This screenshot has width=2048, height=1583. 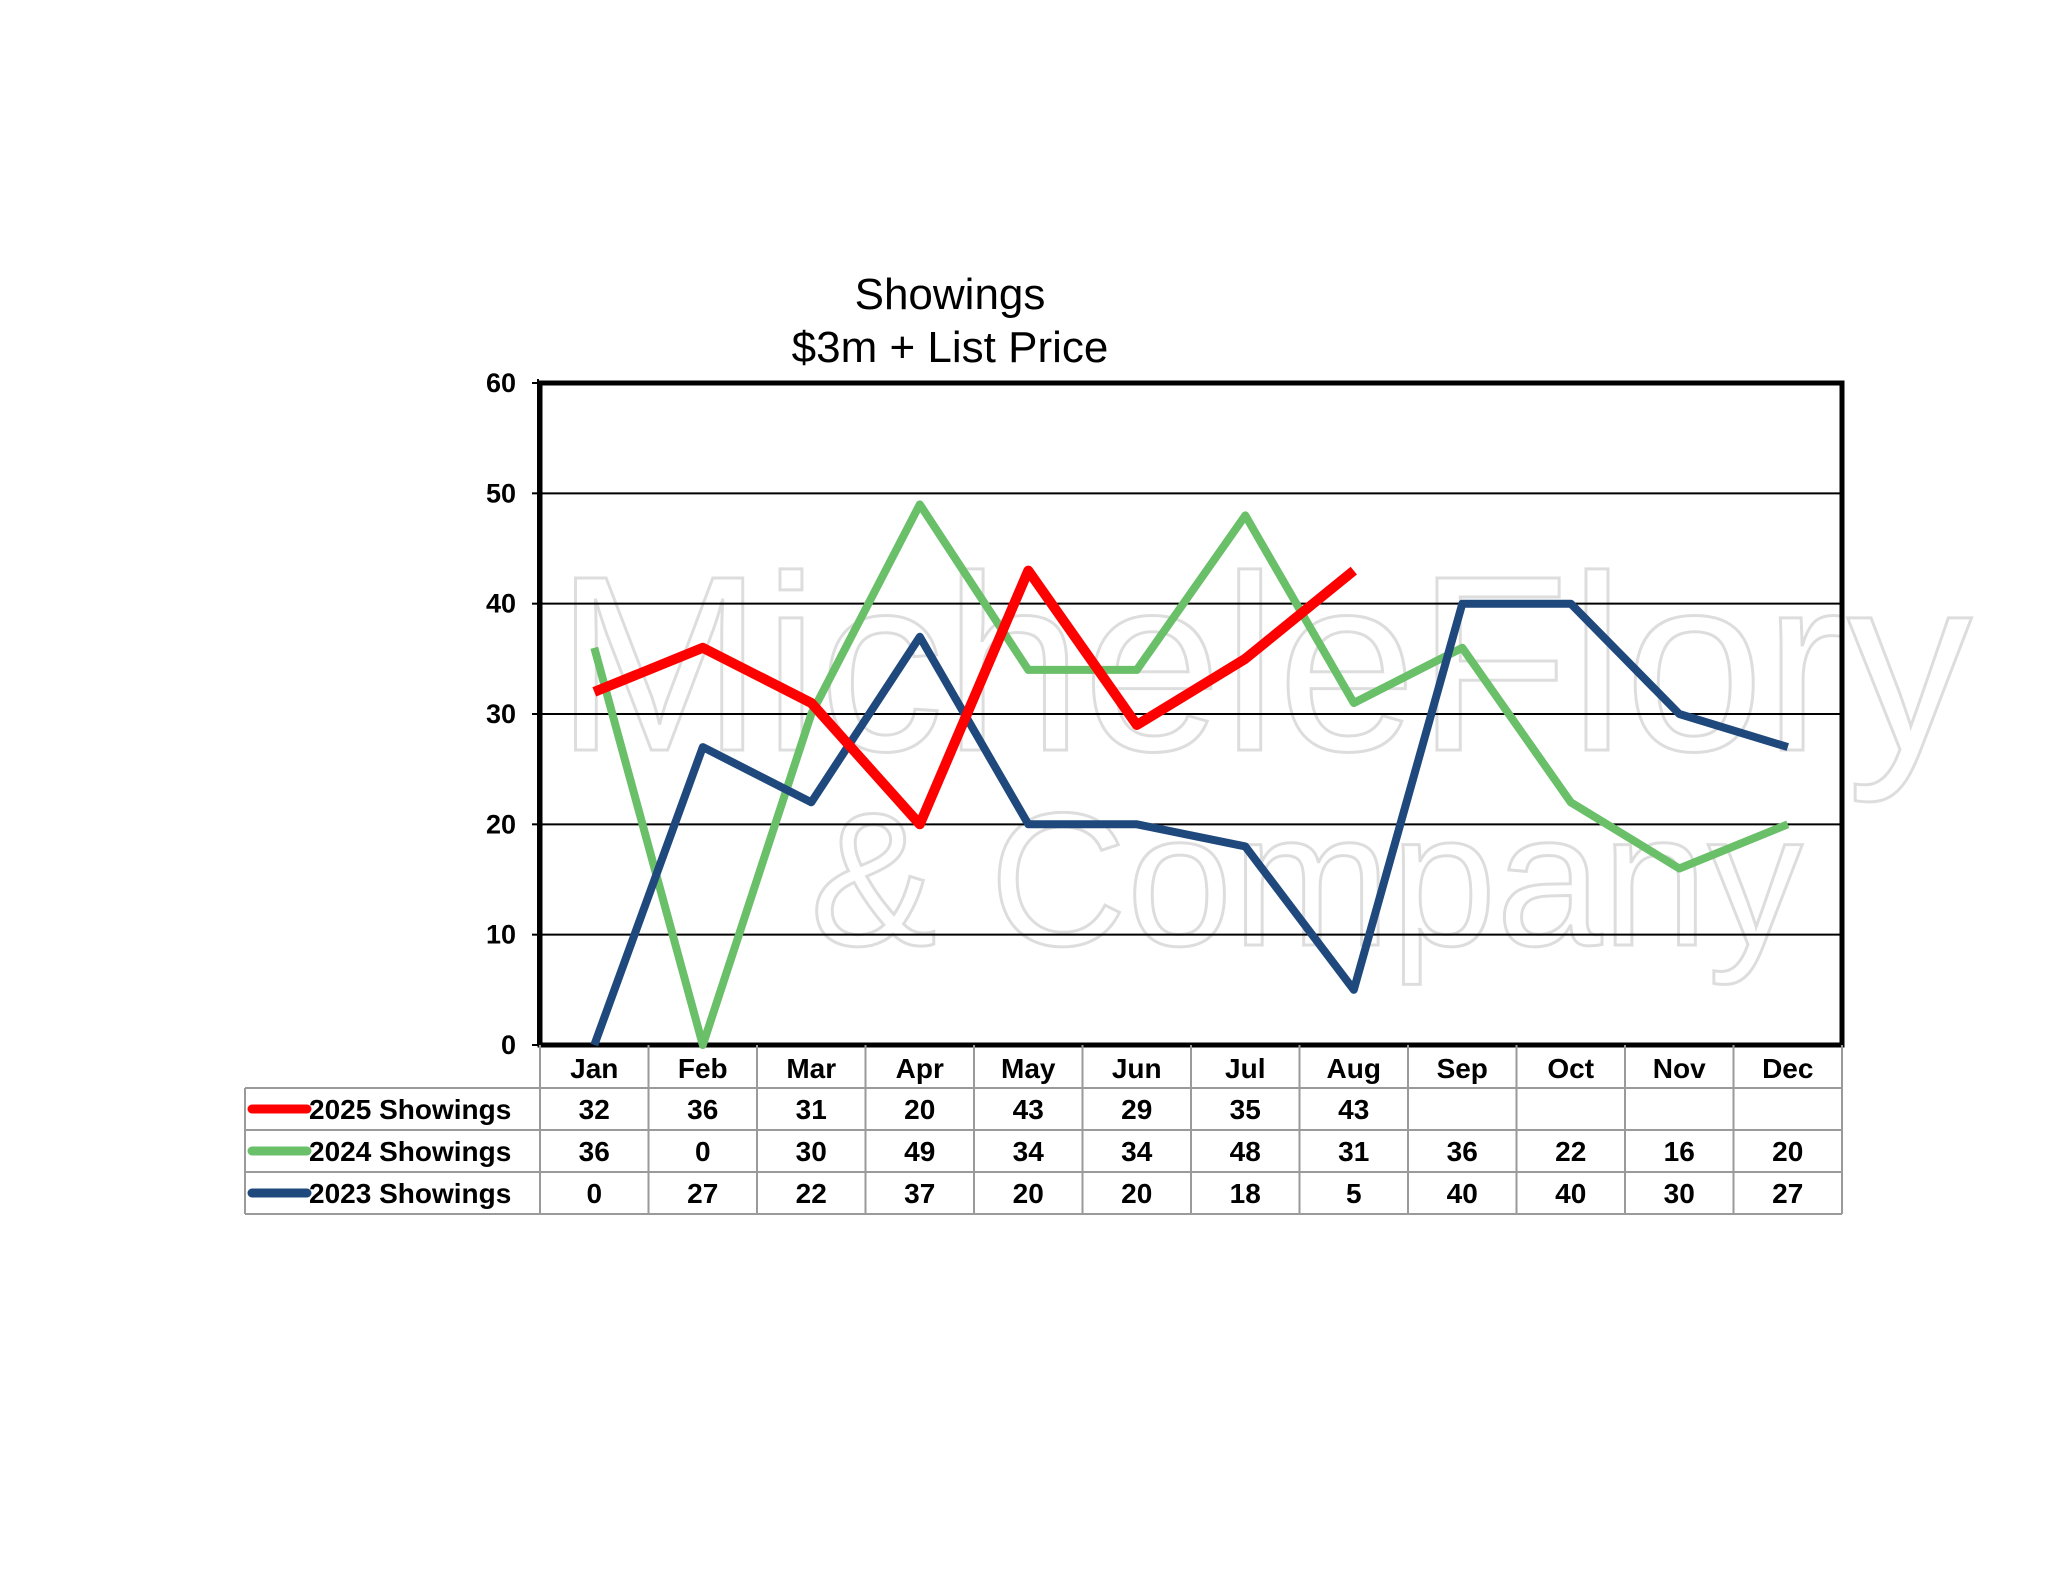 I want to click on legend-label: 2023 Showings, so click(x=410, y=1193).